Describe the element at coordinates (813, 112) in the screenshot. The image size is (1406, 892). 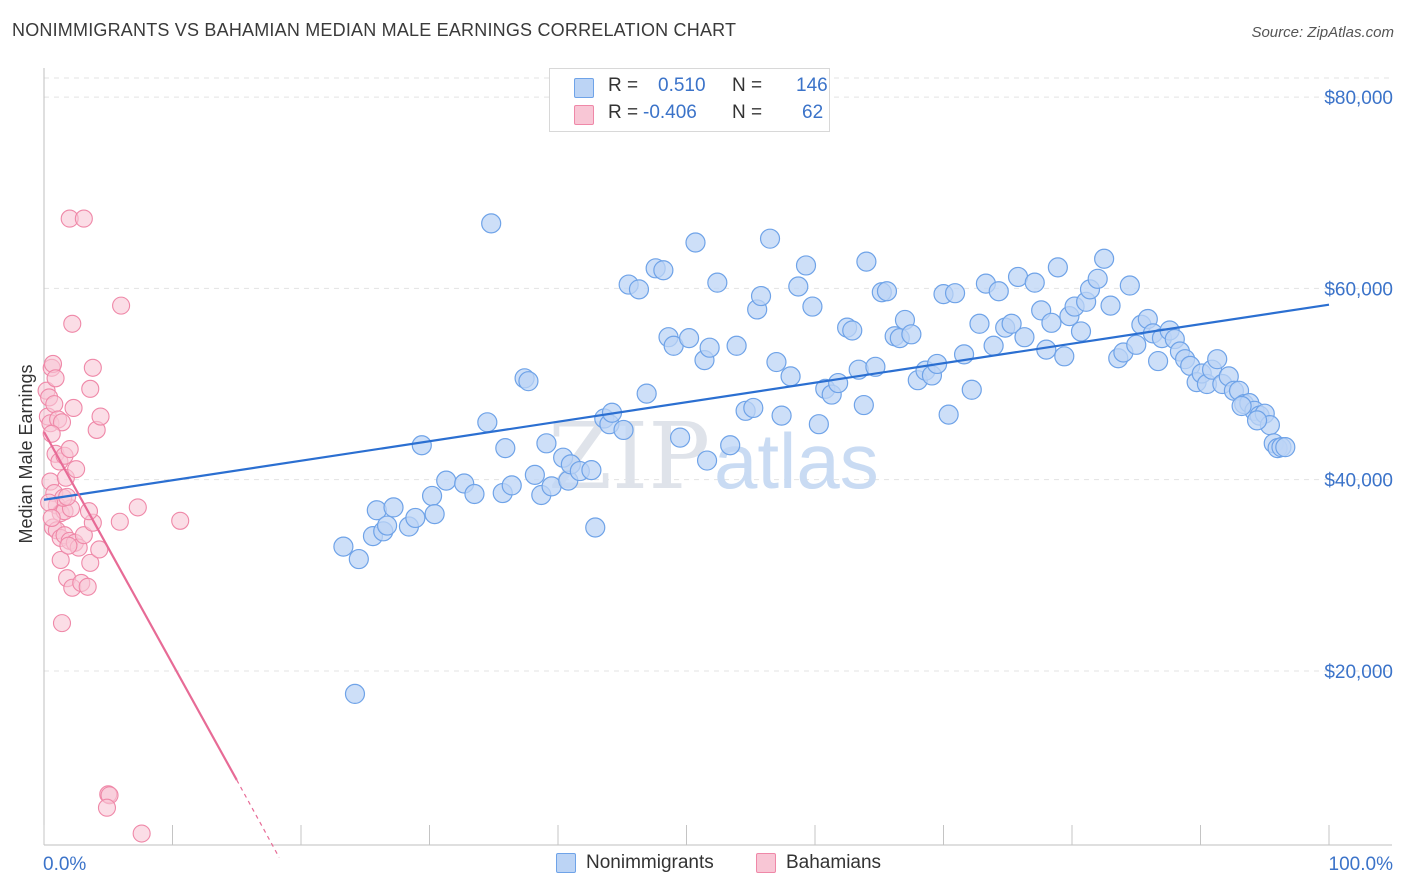
I see `legend-n-value: 62` at that location.